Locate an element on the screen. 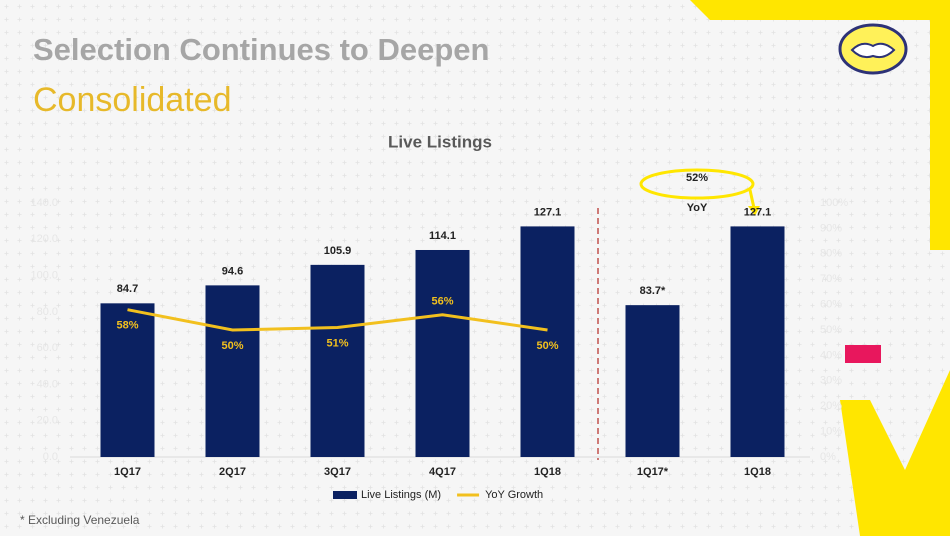 Image resolution: width=950 pixels, height=536 pixels. y2-tick-label: 60% is located at coordinates (831, 305).